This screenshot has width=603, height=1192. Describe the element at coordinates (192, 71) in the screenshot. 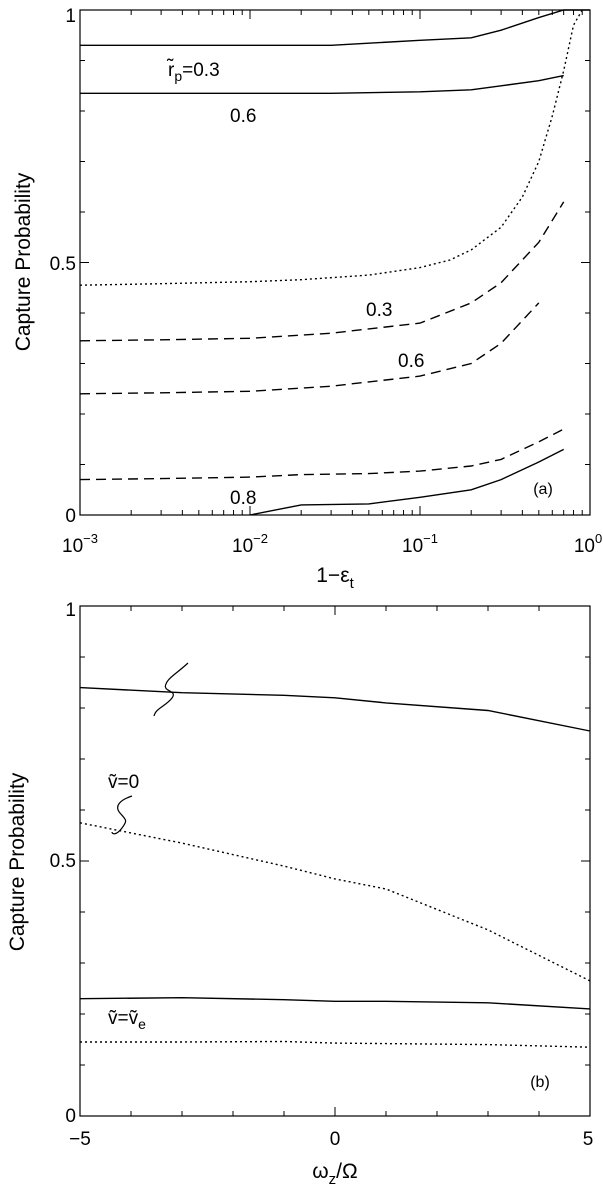

I see `annotation-rp: r̃p=0.3` at that location.